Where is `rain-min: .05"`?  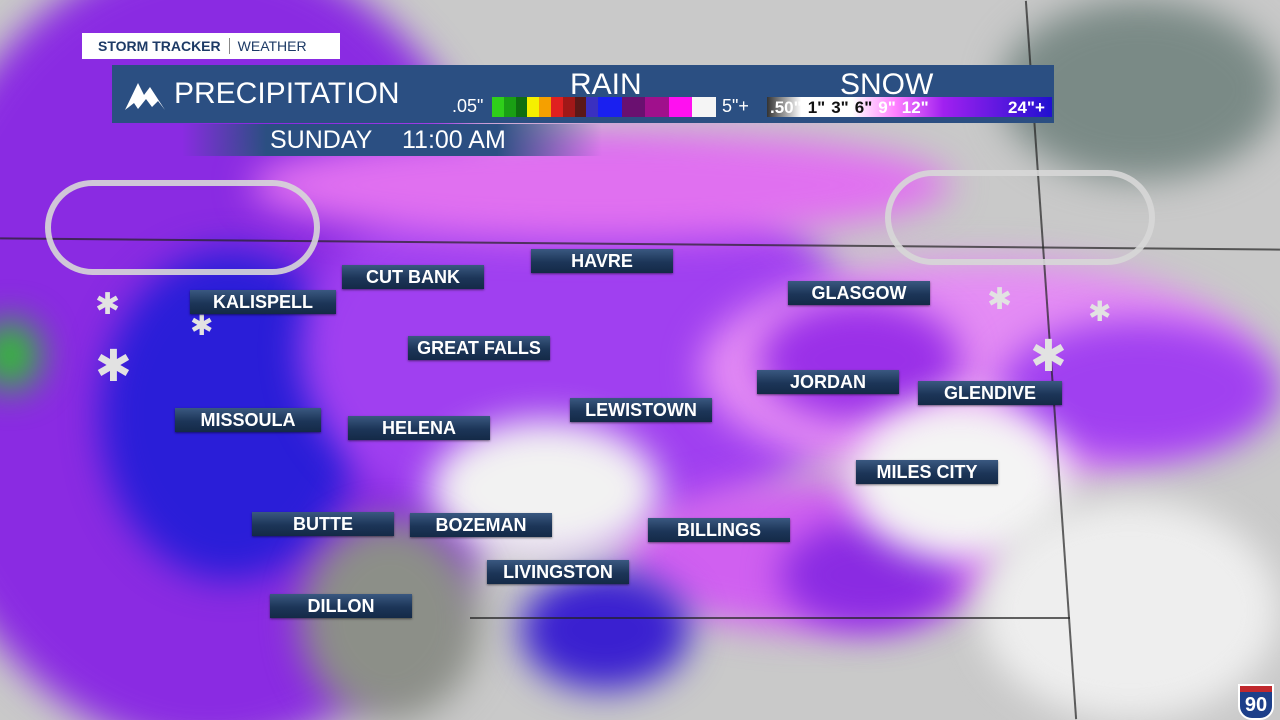
rain-min: .05" is located at coordinates (468, 106).